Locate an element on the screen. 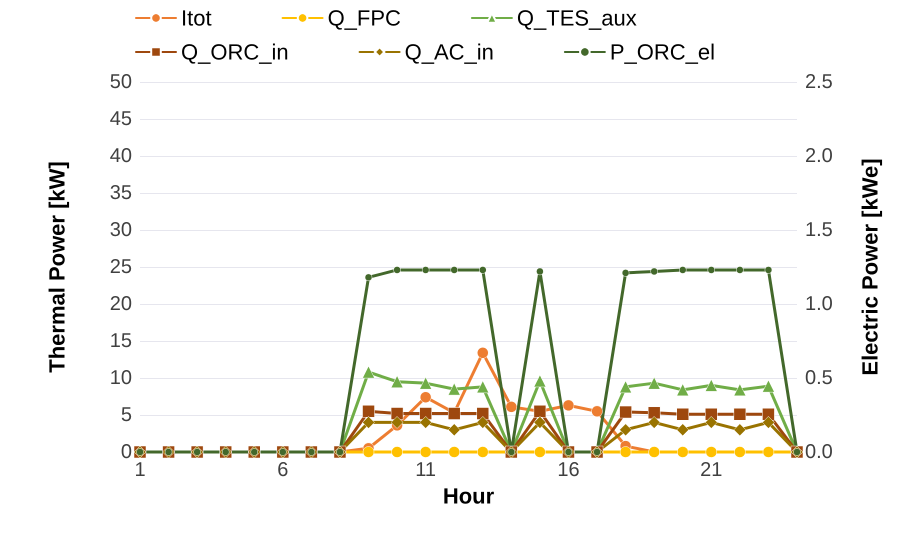 The height and width of the screenshot is (535, 921). legend-label: Q_ORC_in is located at coordinates (235, 52).